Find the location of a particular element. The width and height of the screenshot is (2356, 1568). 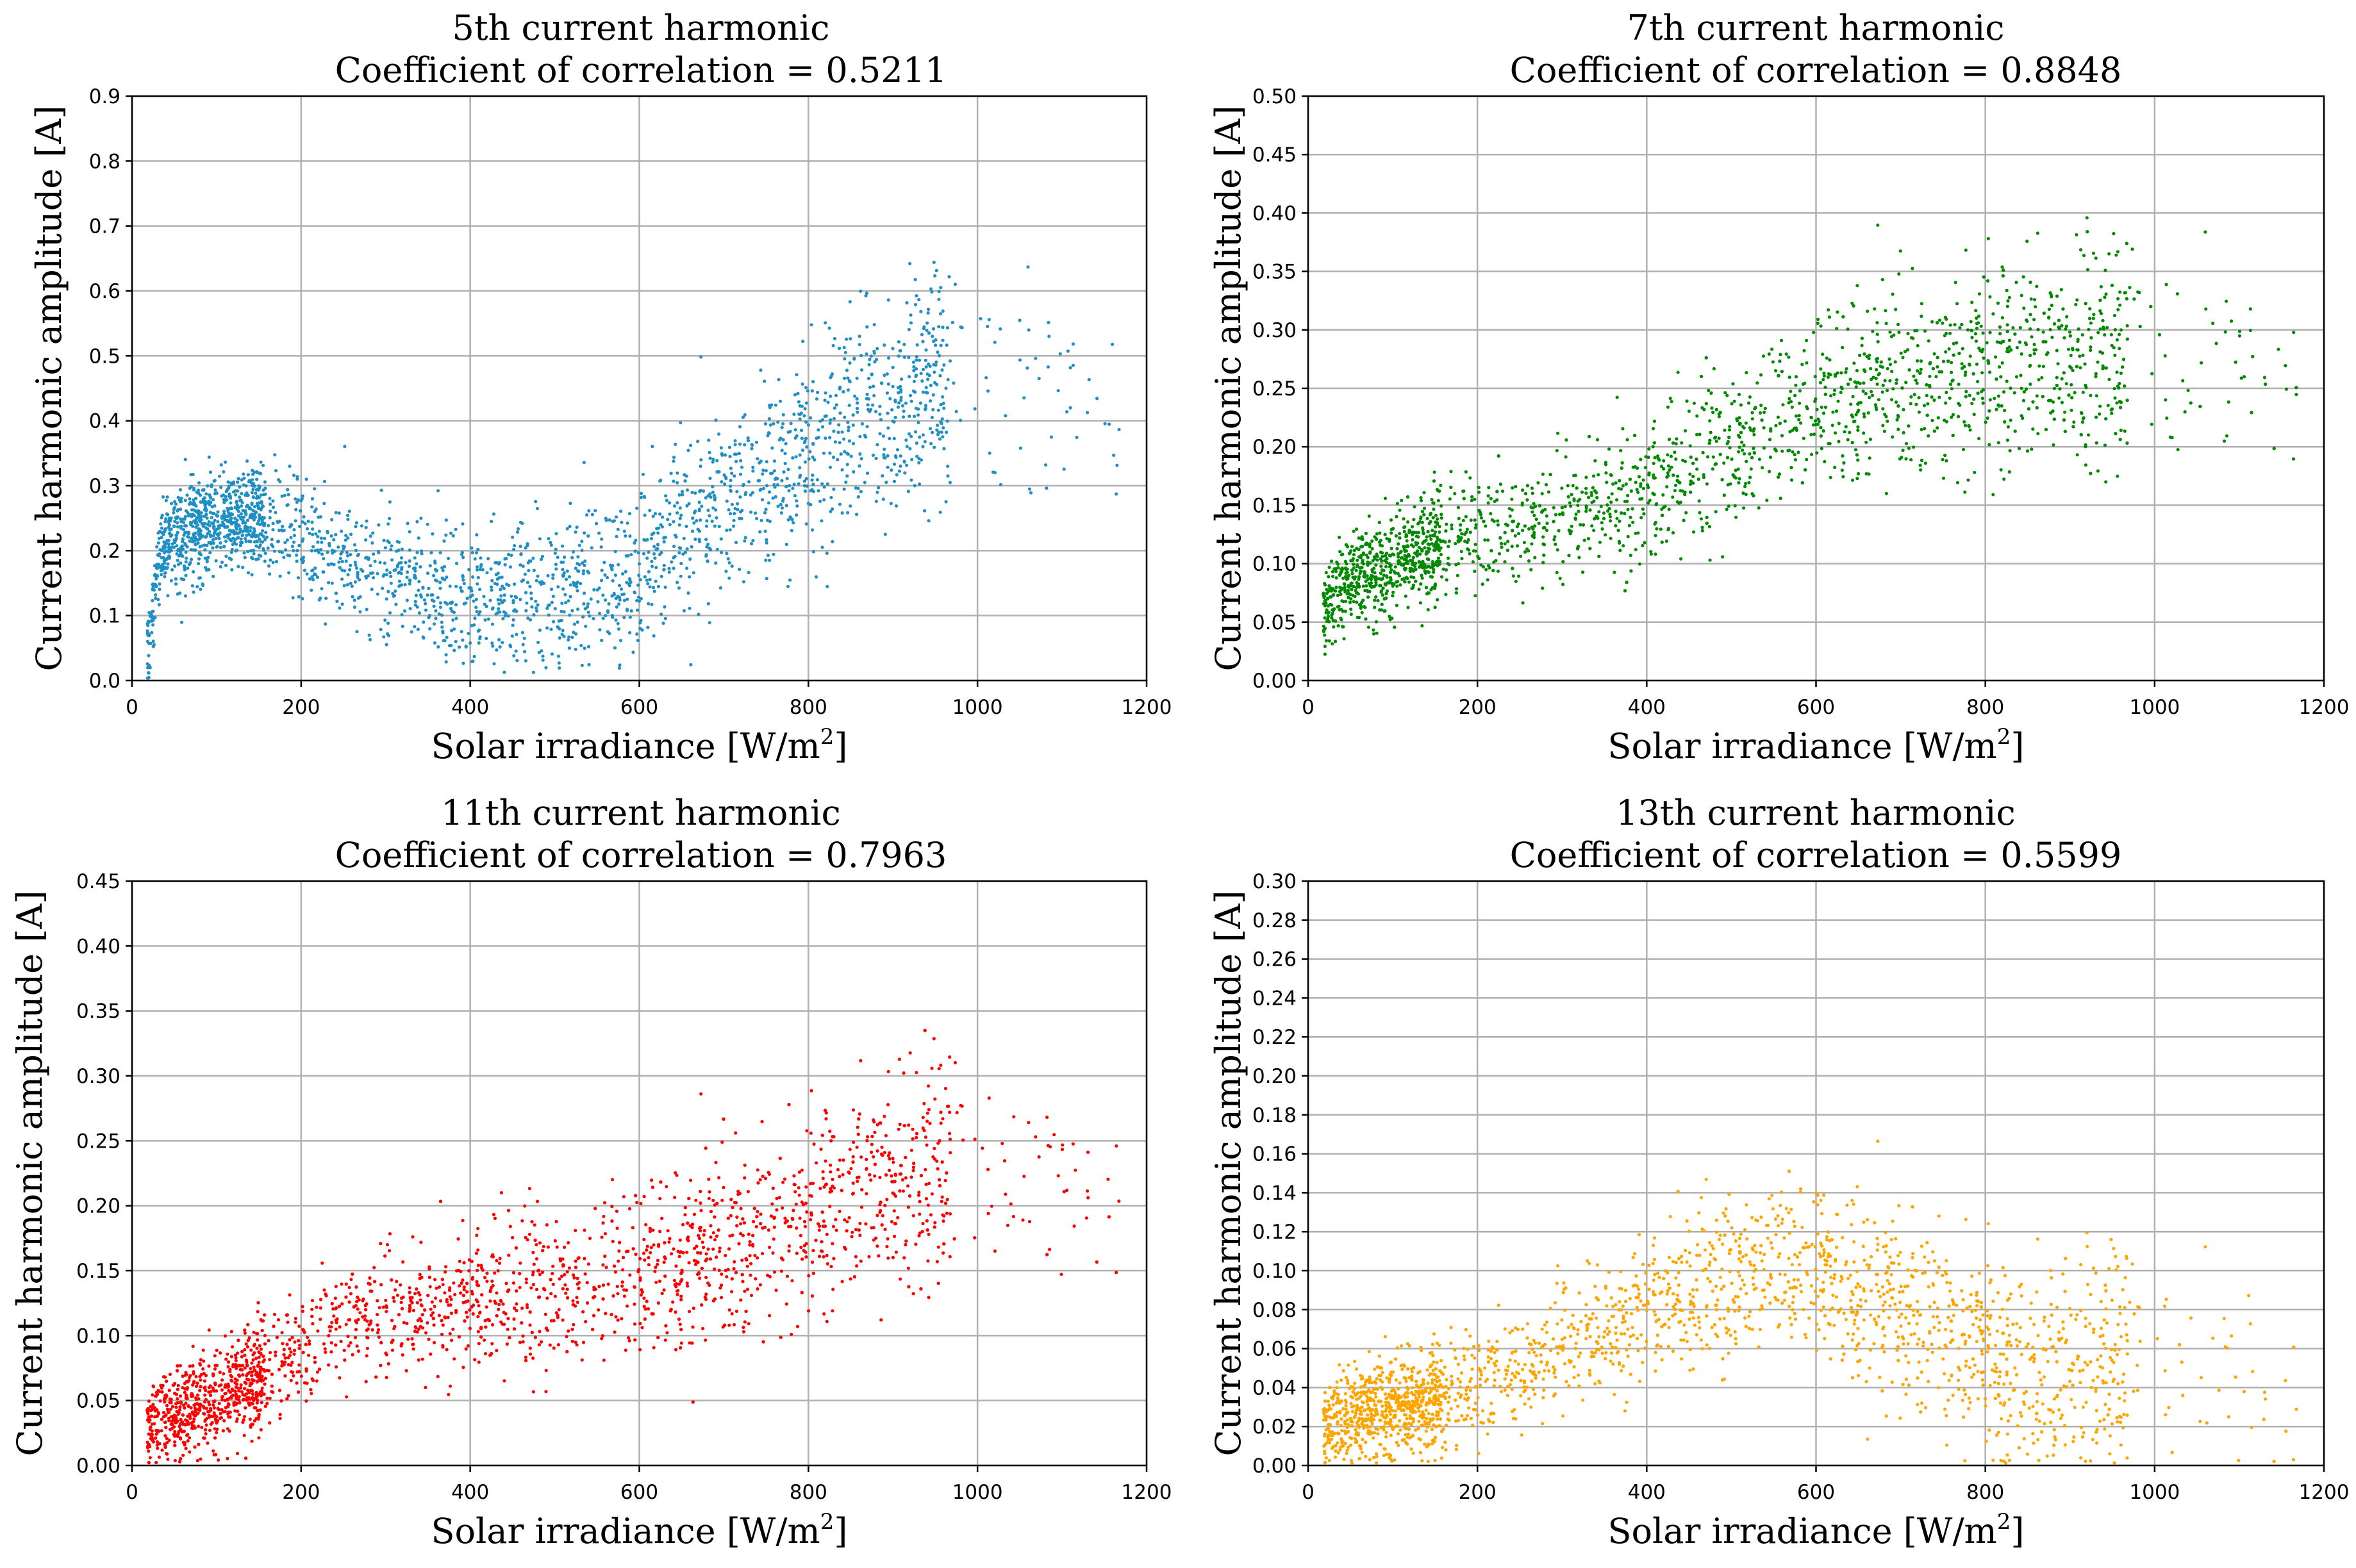

x-tick-label: 800 is located at coordinates (808, 707).